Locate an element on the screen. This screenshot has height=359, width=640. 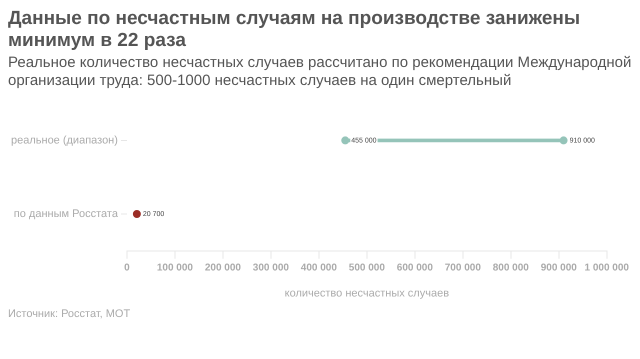
x-tick-label: 1 000 000 is located at coordinates (607, 268).